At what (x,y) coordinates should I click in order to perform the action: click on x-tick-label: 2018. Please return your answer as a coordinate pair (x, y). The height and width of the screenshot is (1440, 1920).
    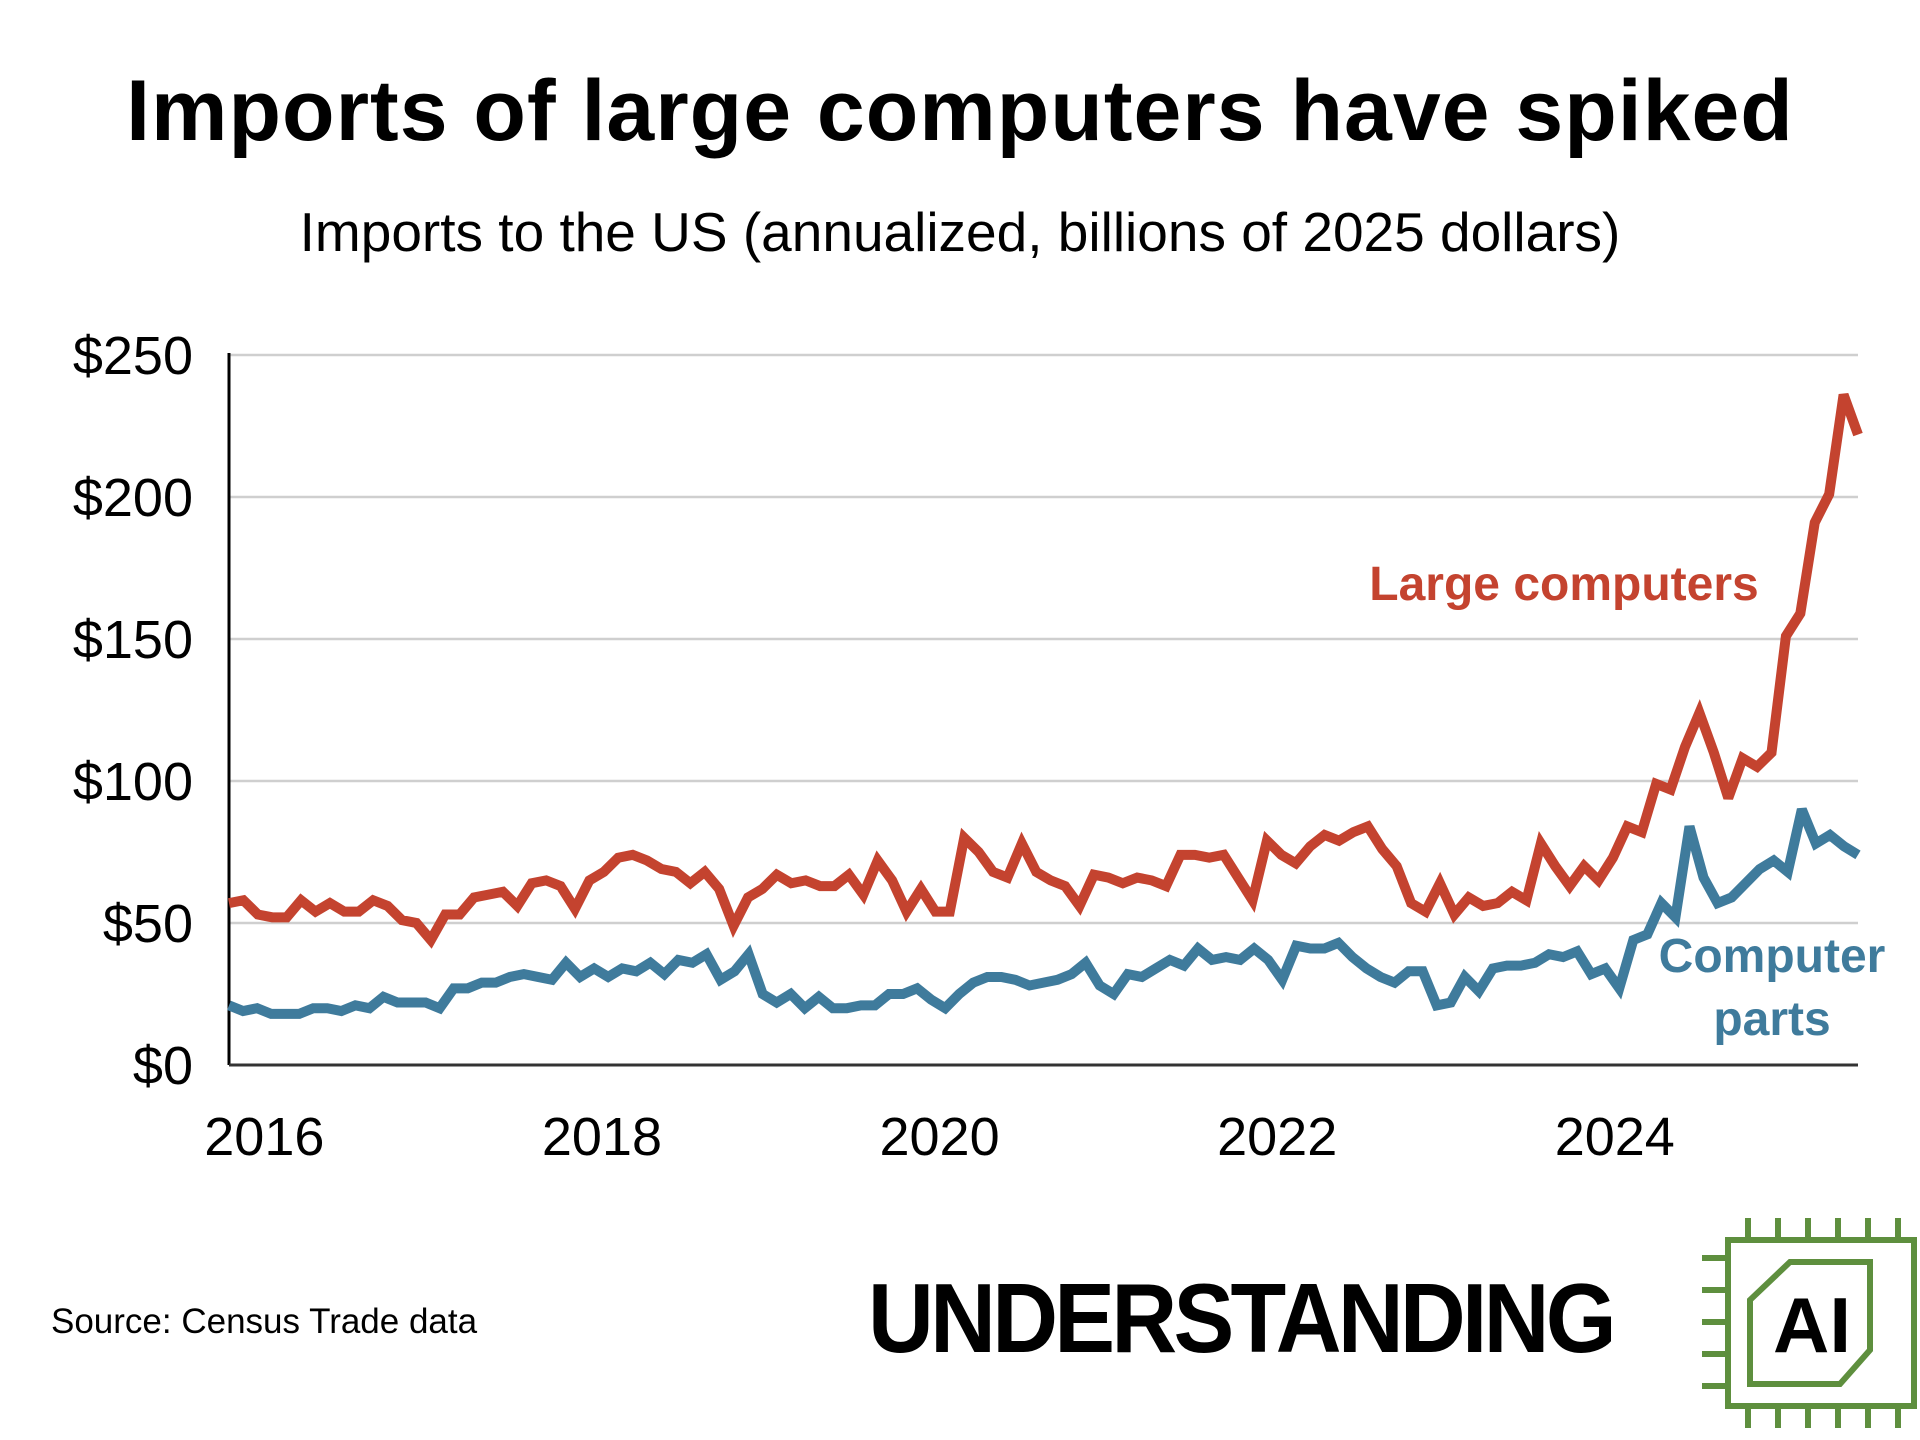
    Looking at the image, I should click on (602, 1137).